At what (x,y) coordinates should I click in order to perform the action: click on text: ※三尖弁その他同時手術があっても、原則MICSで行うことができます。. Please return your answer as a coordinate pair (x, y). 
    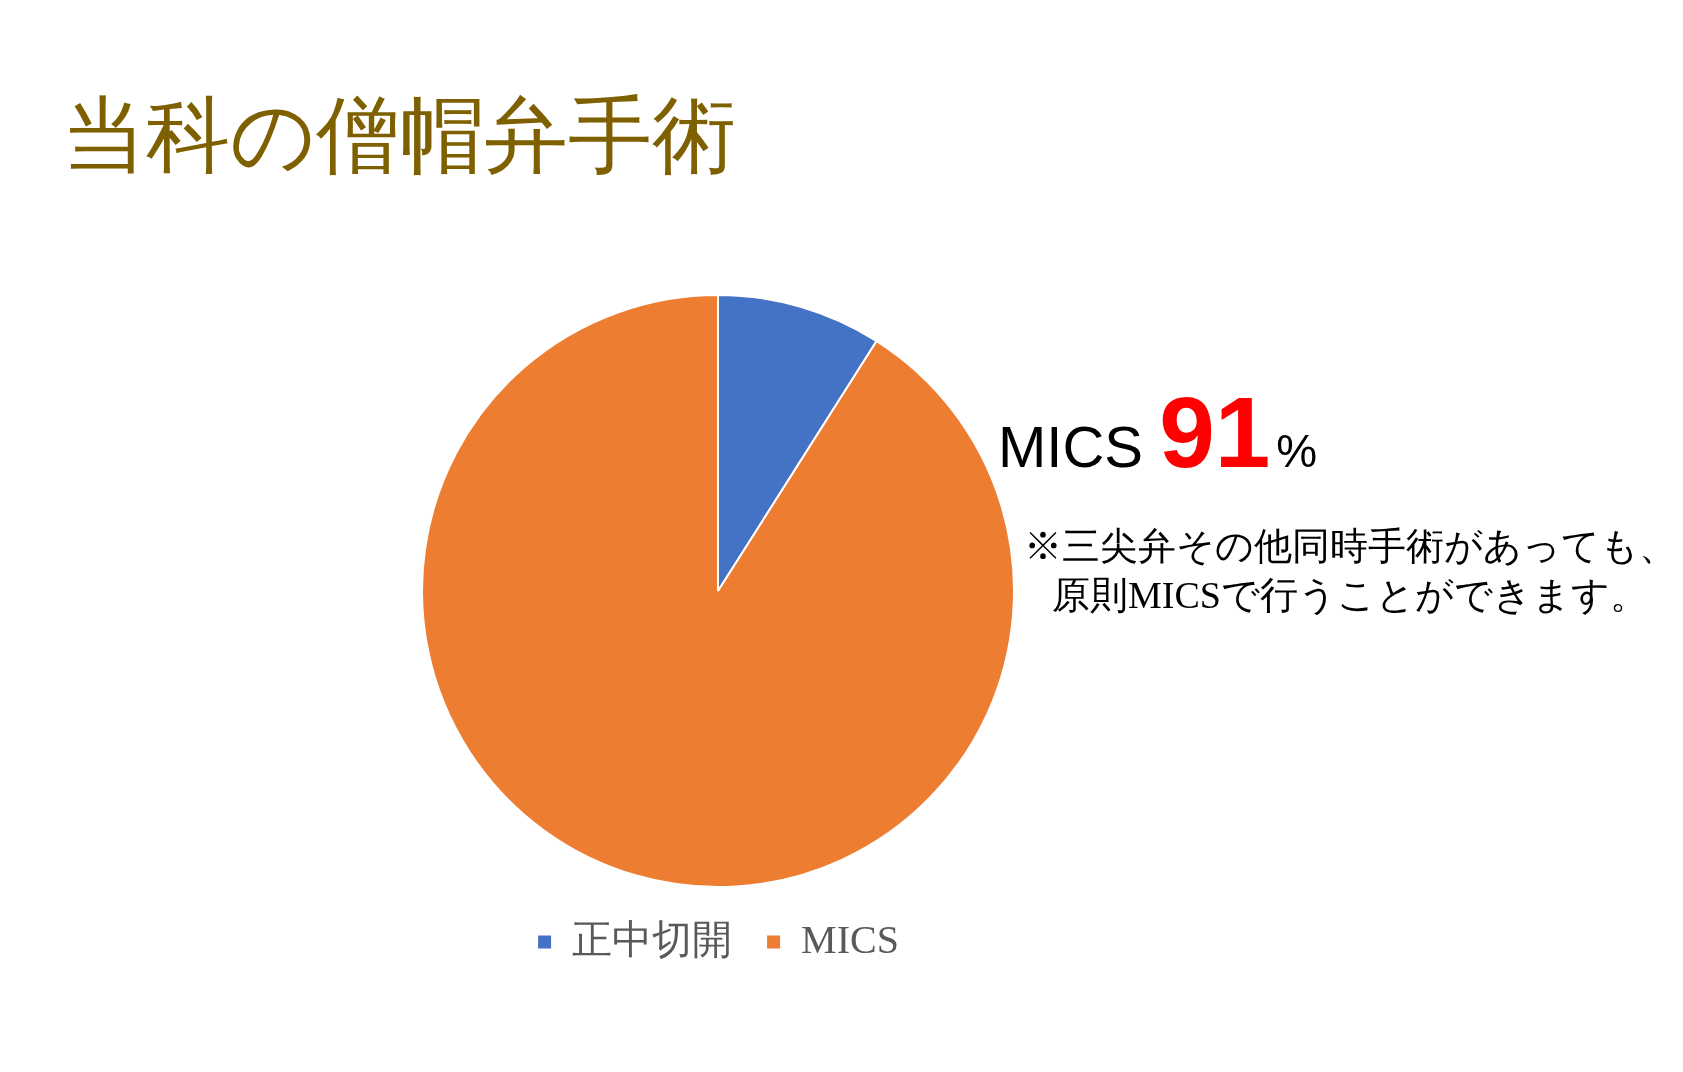
    Looking at the image, I should click on (1350, 571).